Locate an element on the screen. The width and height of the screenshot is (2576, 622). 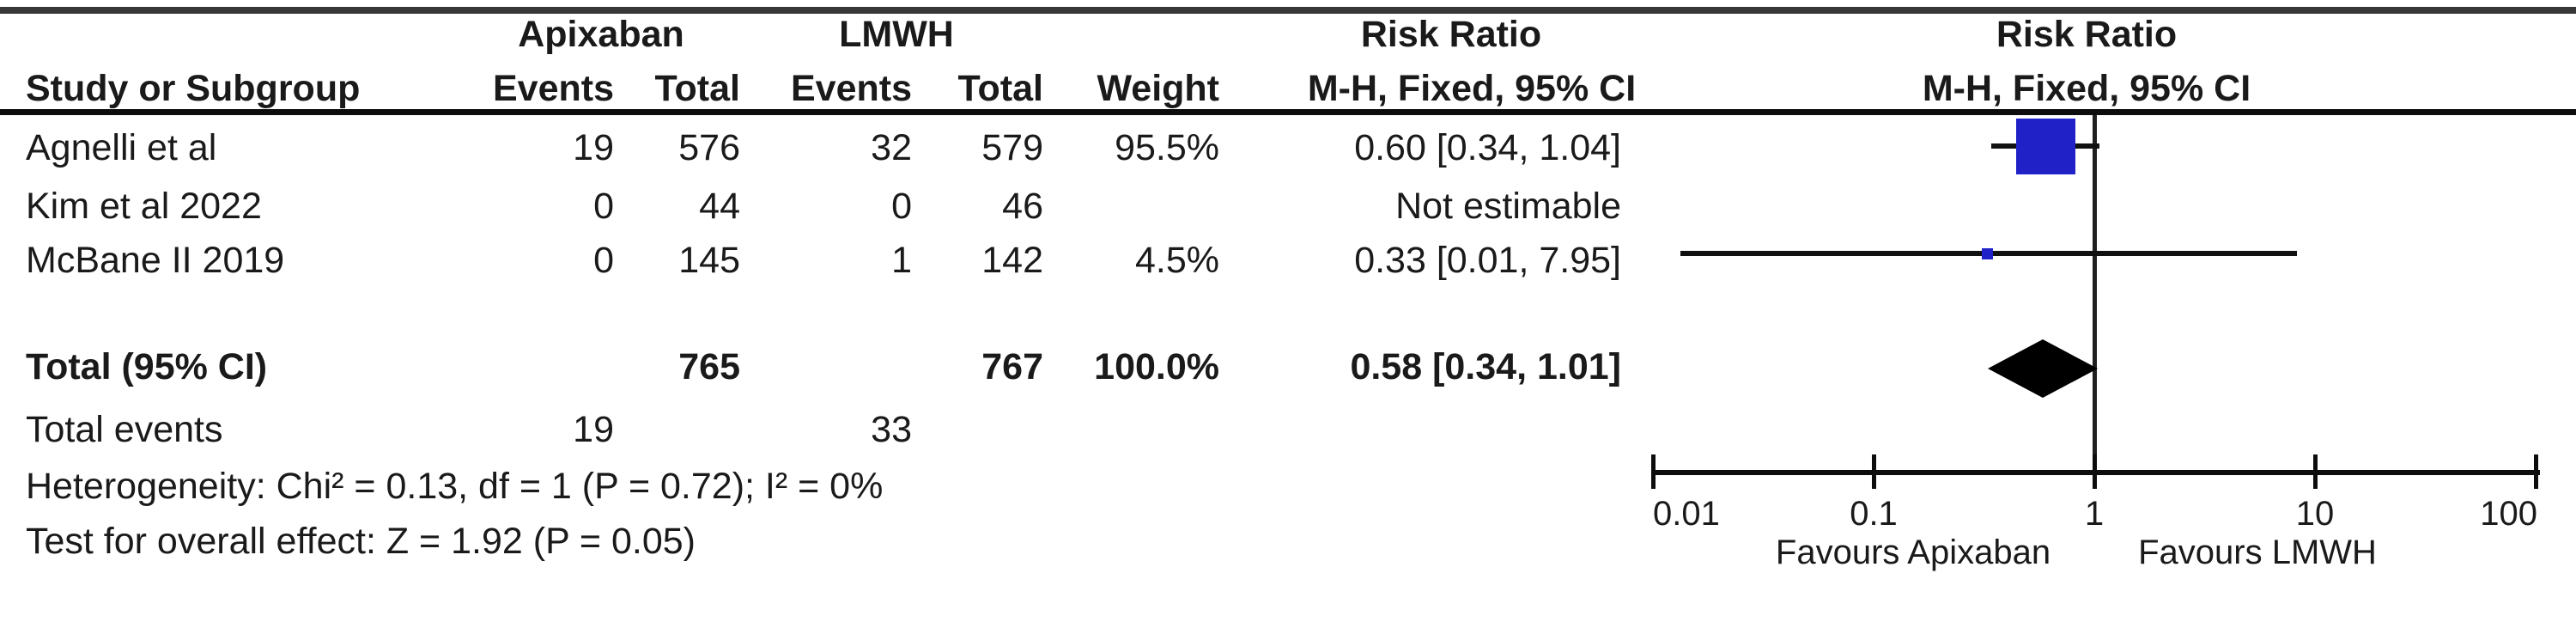
total-apixaban-n: 765 is located at coordinates (709, 366).